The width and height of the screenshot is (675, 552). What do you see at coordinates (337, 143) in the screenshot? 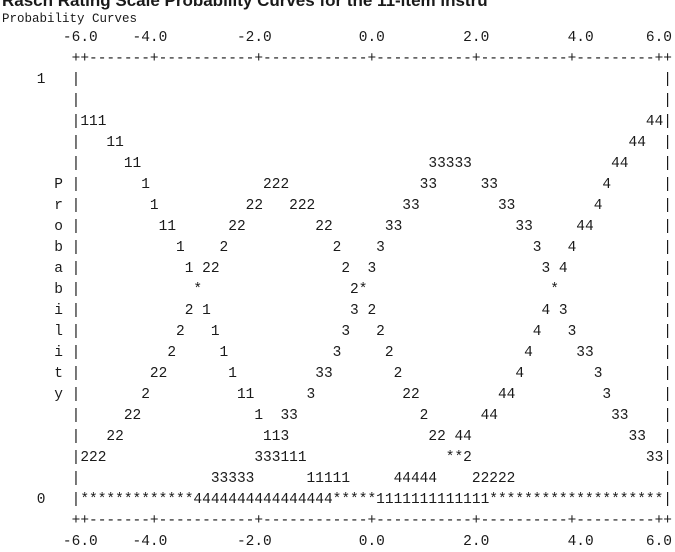
I see `plot-line: | 11 44 |` at bounding box center [337, 143].